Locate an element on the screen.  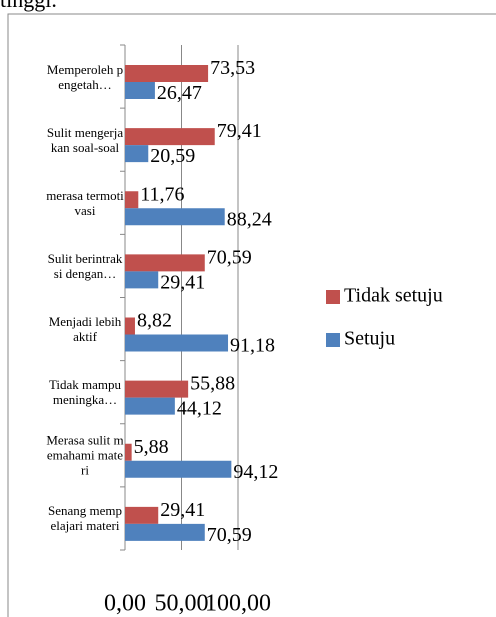
y-tick-label: merasa termotivasi is located at coordinates (85, 202).